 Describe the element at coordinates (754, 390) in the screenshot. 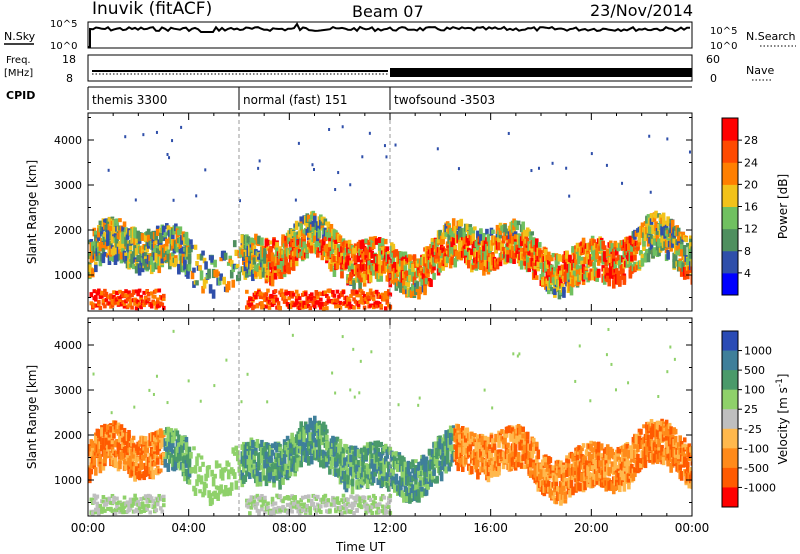

I see `colorbar-tick-label: 100` at that location.